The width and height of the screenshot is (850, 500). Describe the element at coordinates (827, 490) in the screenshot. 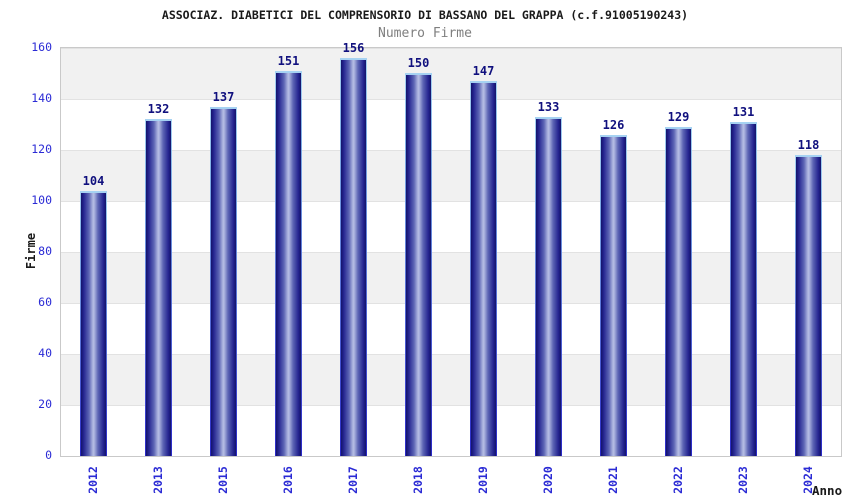

I see `x-axis-title: Anno` at that location.